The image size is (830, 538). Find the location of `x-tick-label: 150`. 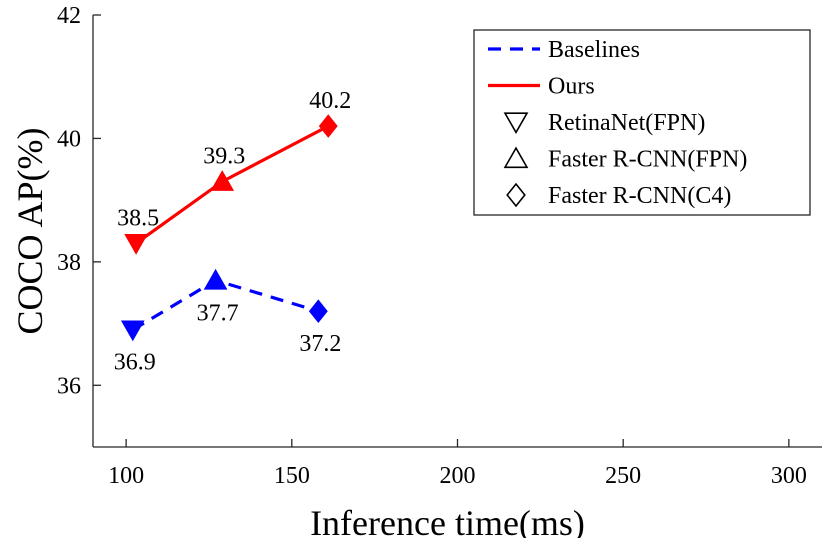

x-tick-label: 150 is located at coordinates (292, 476).